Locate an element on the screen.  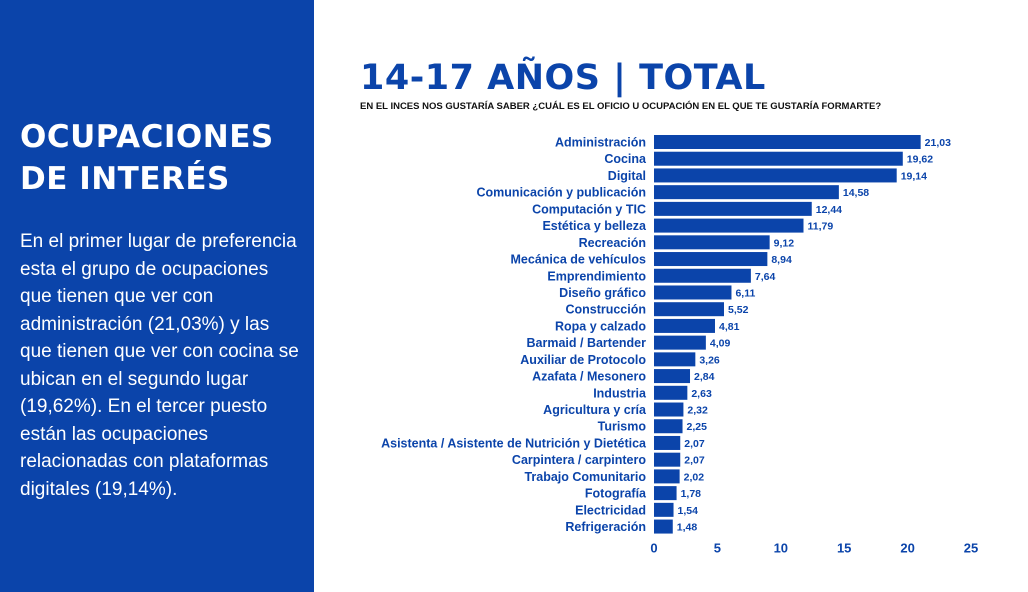
category-label: Computación y TIC is located at coordinates (589, 209).